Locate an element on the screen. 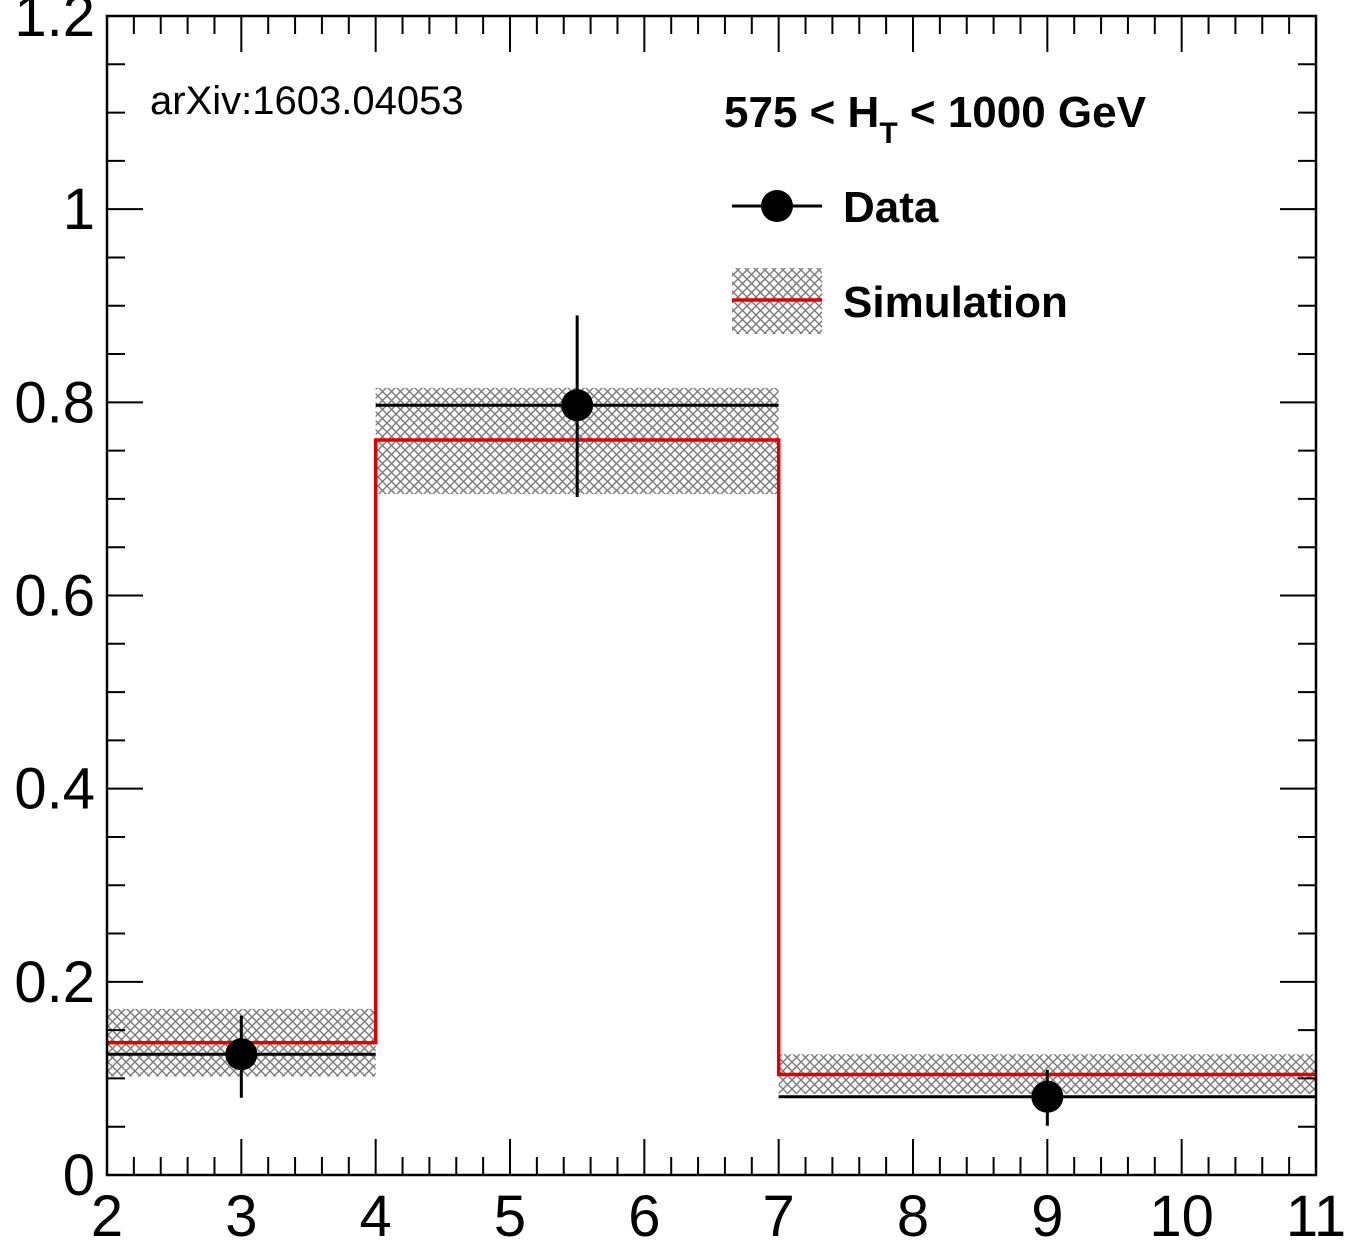 The height and width of the screenshot is (1249, 1354). ht-range-rest: < 1000 GeV is located at coordinates (1022, 112).